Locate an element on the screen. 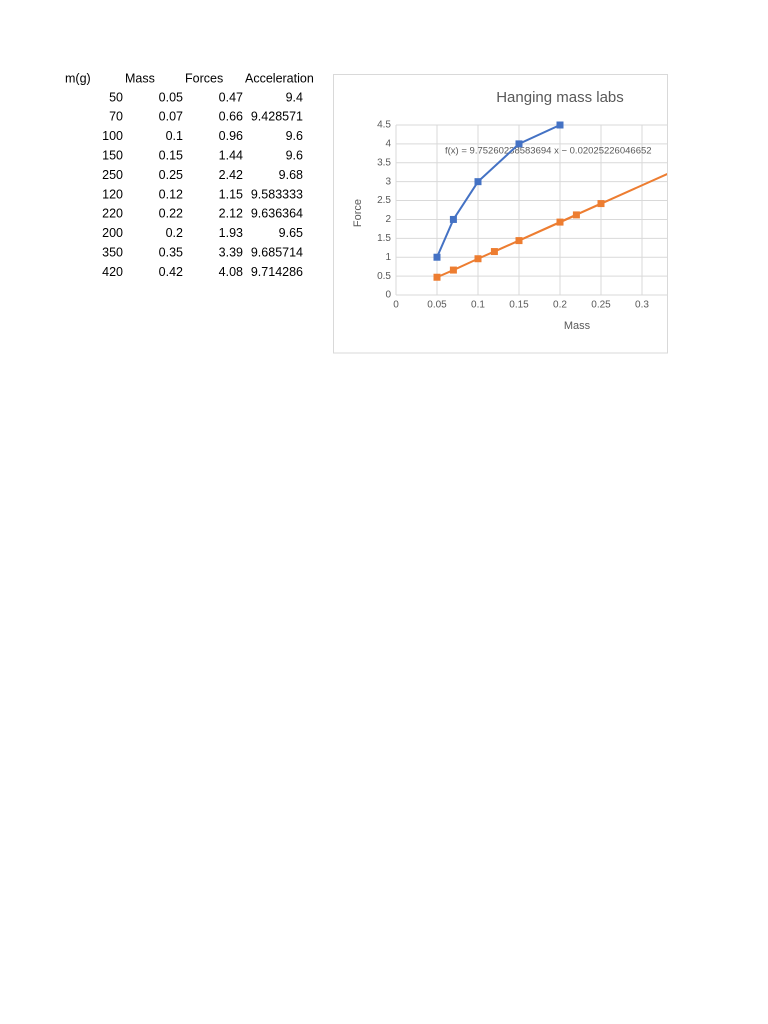 Image resolution: width=768 pixels, height=1024 pixels. cell: 220 is located at coordinates (112, 214).